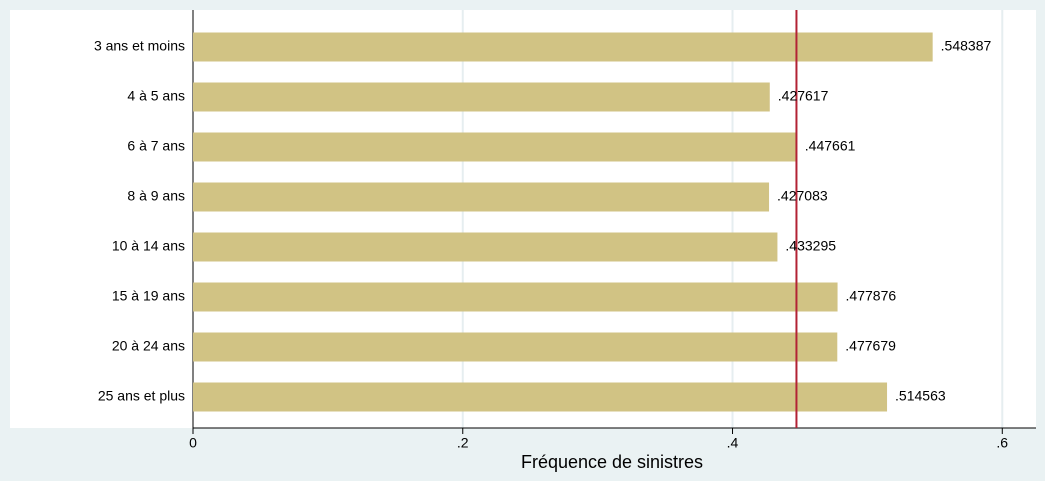 The width and height of the screenshot is (1045, 481). Describe the element at coordinates (612, 462) in the screenshot. I see `x-axis-title: Fréquence de sinistres` at that location.